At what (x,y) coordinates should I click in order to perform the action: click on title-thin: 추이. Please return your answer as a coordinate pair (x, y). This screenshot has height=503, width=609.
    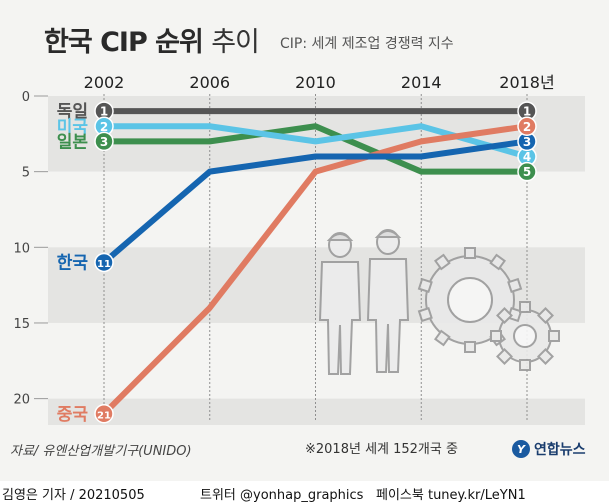
    Looking at the image, I should click on (235, 42).